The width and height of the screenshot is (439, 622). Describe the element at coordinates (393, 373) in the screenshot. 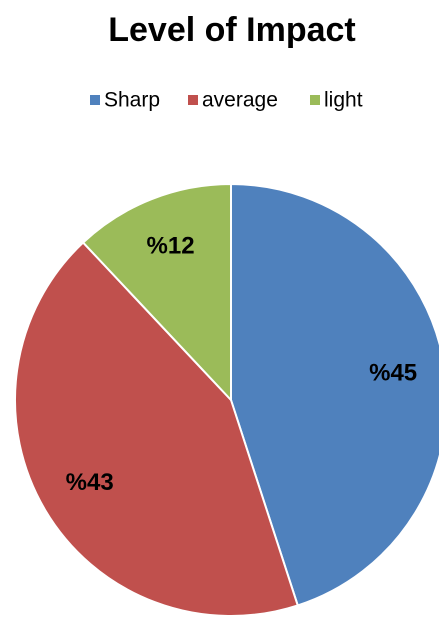

I see `data-label: %45` at that location.